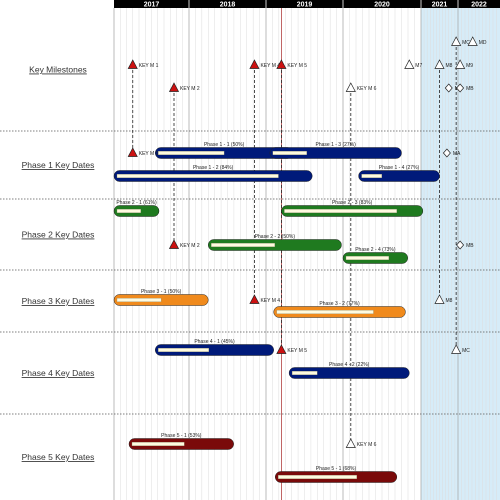 The height and width of the screenshot is (500, 500). I want to click on task-bar-label: Phase 2 - 3 (83%), so click(352, 203).